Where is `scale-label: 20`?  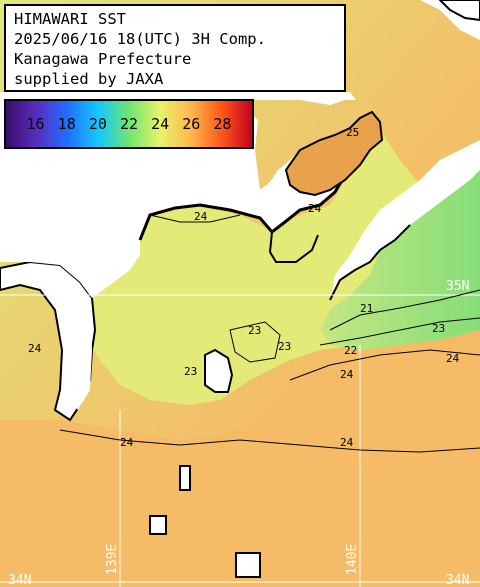 scale-label: 20 is located at coordinates (97, 124).